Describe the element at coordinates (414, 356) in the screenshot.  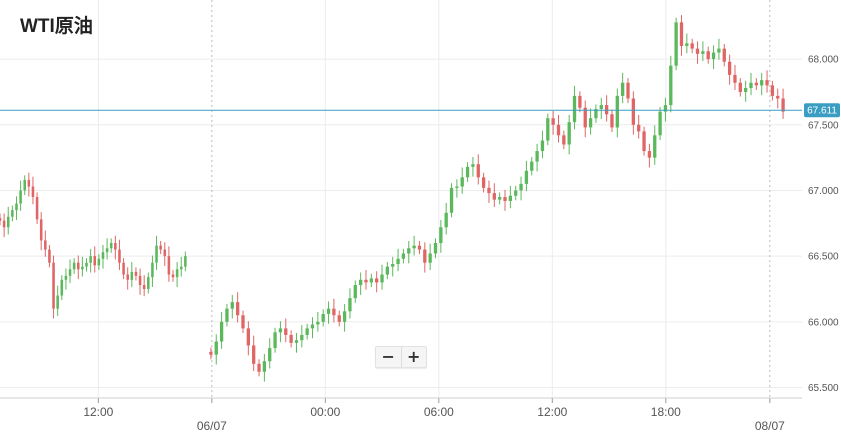
I see `zoom-in-button: +` at that location.